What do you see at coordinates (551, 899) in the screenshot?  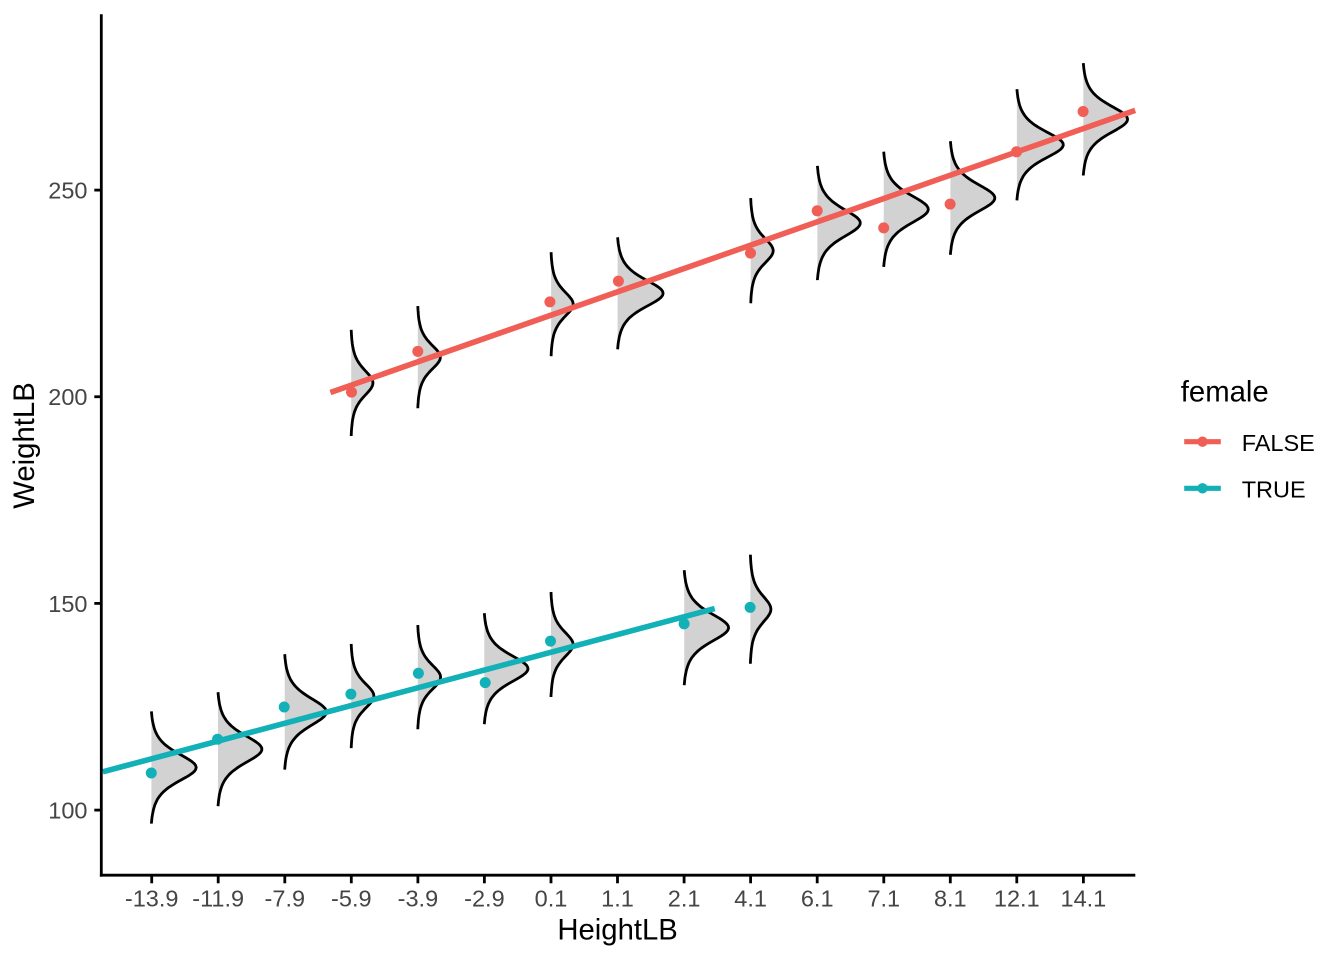 I see `svg-text: 0.1` at bounding box center [551, 899].